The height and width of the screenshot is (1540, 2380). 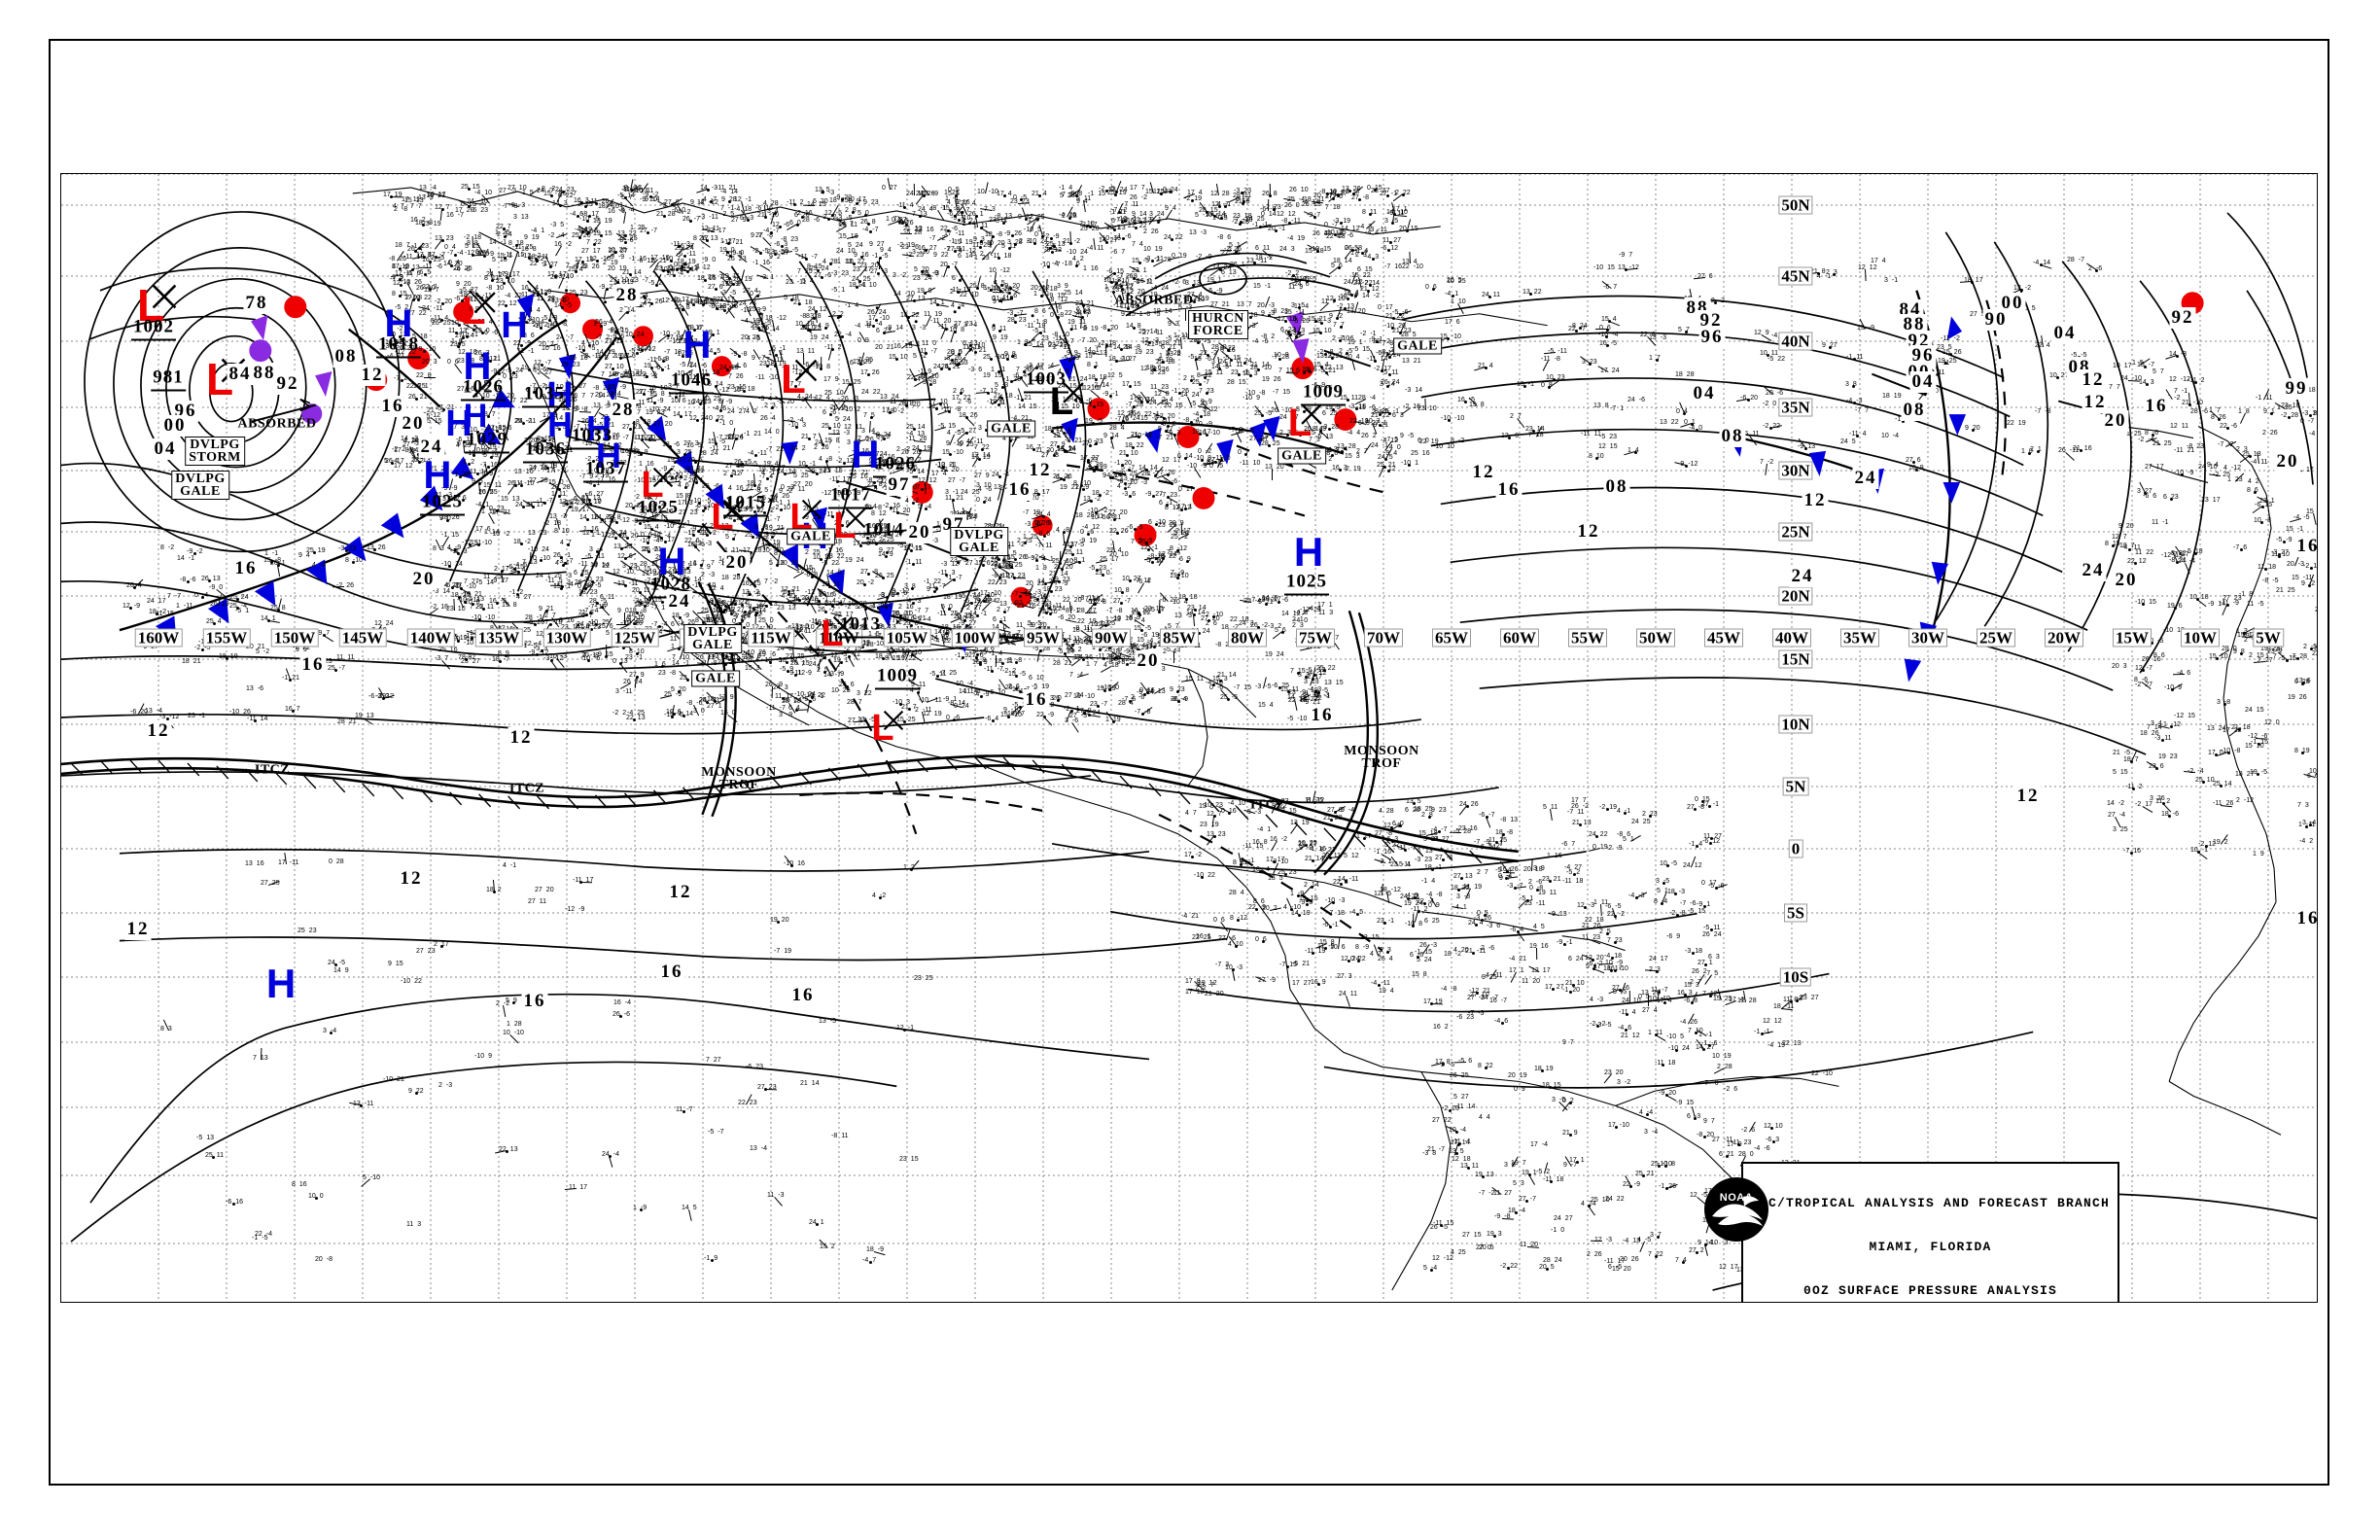 What do you see at coordinates (599, 427) in the screenshot?
I see `high-pressure-center-10: H` at bounding box center [599, 427].